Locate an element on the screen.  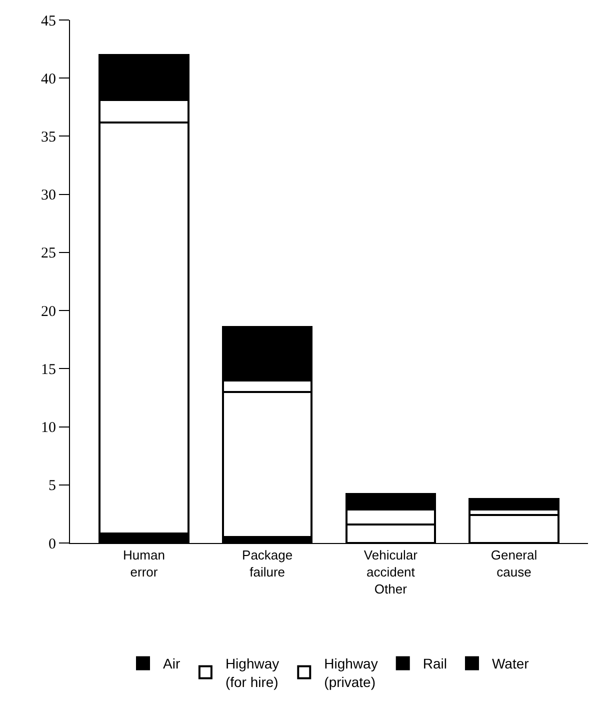
y-tick-label: 35 is located at coordinates (48, 137).